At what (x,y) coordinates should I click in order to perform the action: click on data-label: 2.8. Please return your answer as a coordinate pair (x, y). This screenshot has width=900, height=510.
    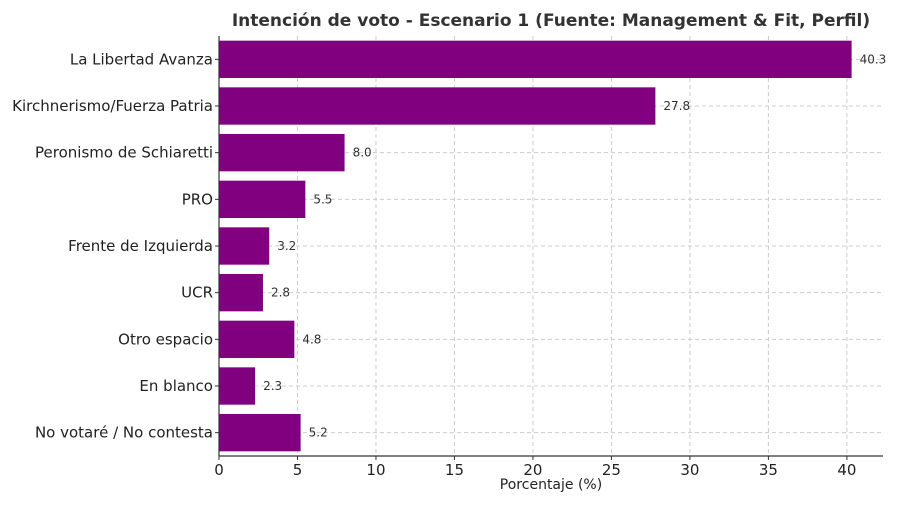
    Looking at the image, I should click on (280, 293).